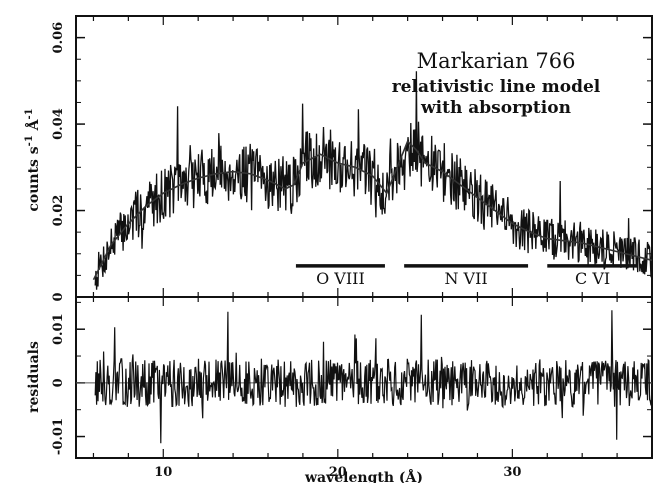  Describe the element at coordinates (58, 329) in the screenshot. I see `lower-y-tick-label: 0.01` at that location.